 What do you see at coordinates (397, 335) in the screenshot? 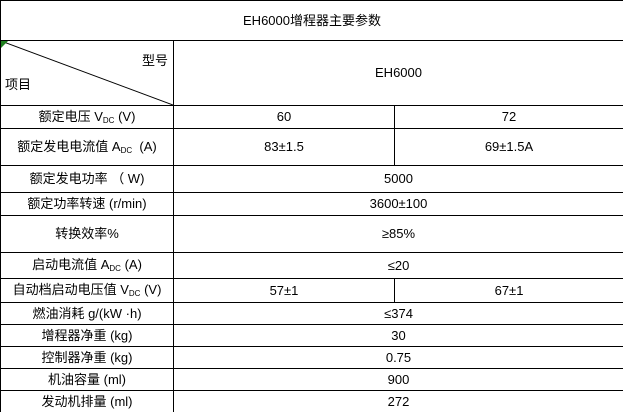
I see `row-value: 30` at bounding box center [397, 335].